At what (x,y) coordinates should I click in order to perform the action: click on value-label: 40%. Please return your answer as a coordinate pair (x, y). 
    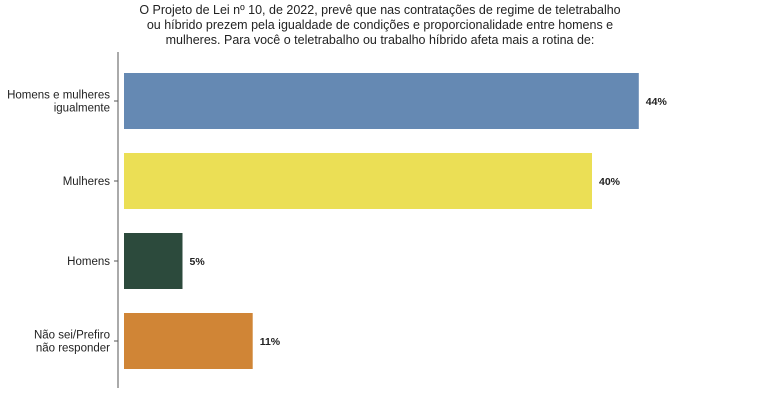
    Looking at the image, I should click on (610, 182).